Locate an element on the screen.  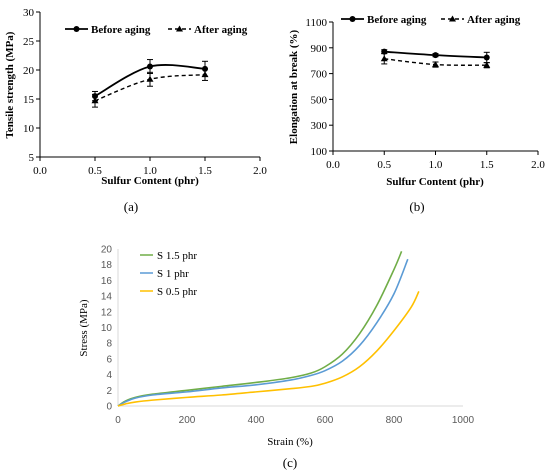
chart-b-x-tick-label: 0.5 is located at coordinates (384, 165).